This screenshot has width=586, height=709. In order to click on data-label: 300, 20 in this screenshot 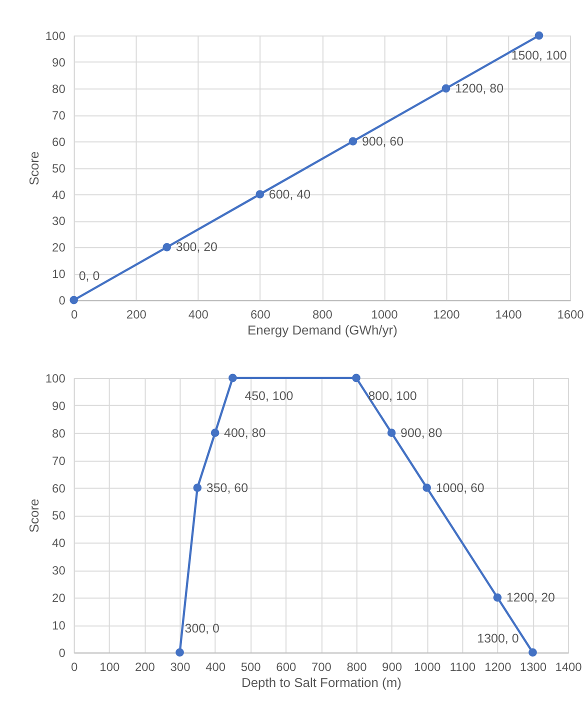, I will do `click(197, 247)`.